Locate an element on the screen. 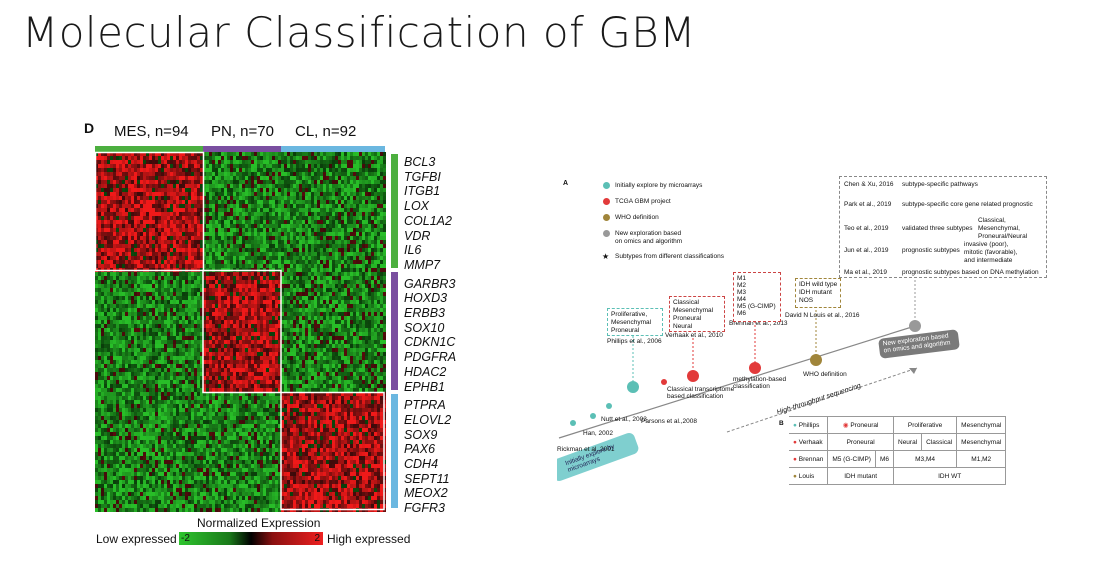 This screenshot has height=561, width=1098. gene-label: PTPRA is located at coordinates (425, 405).